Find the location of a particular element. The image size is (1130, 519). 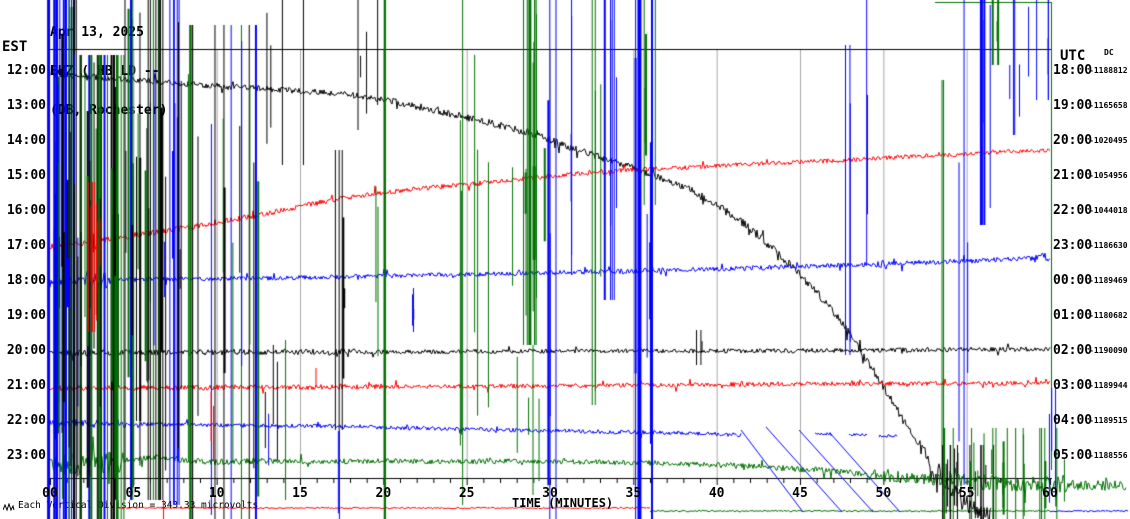

dc-offset-value: -1186630 is located at coordinates (1108, 245).